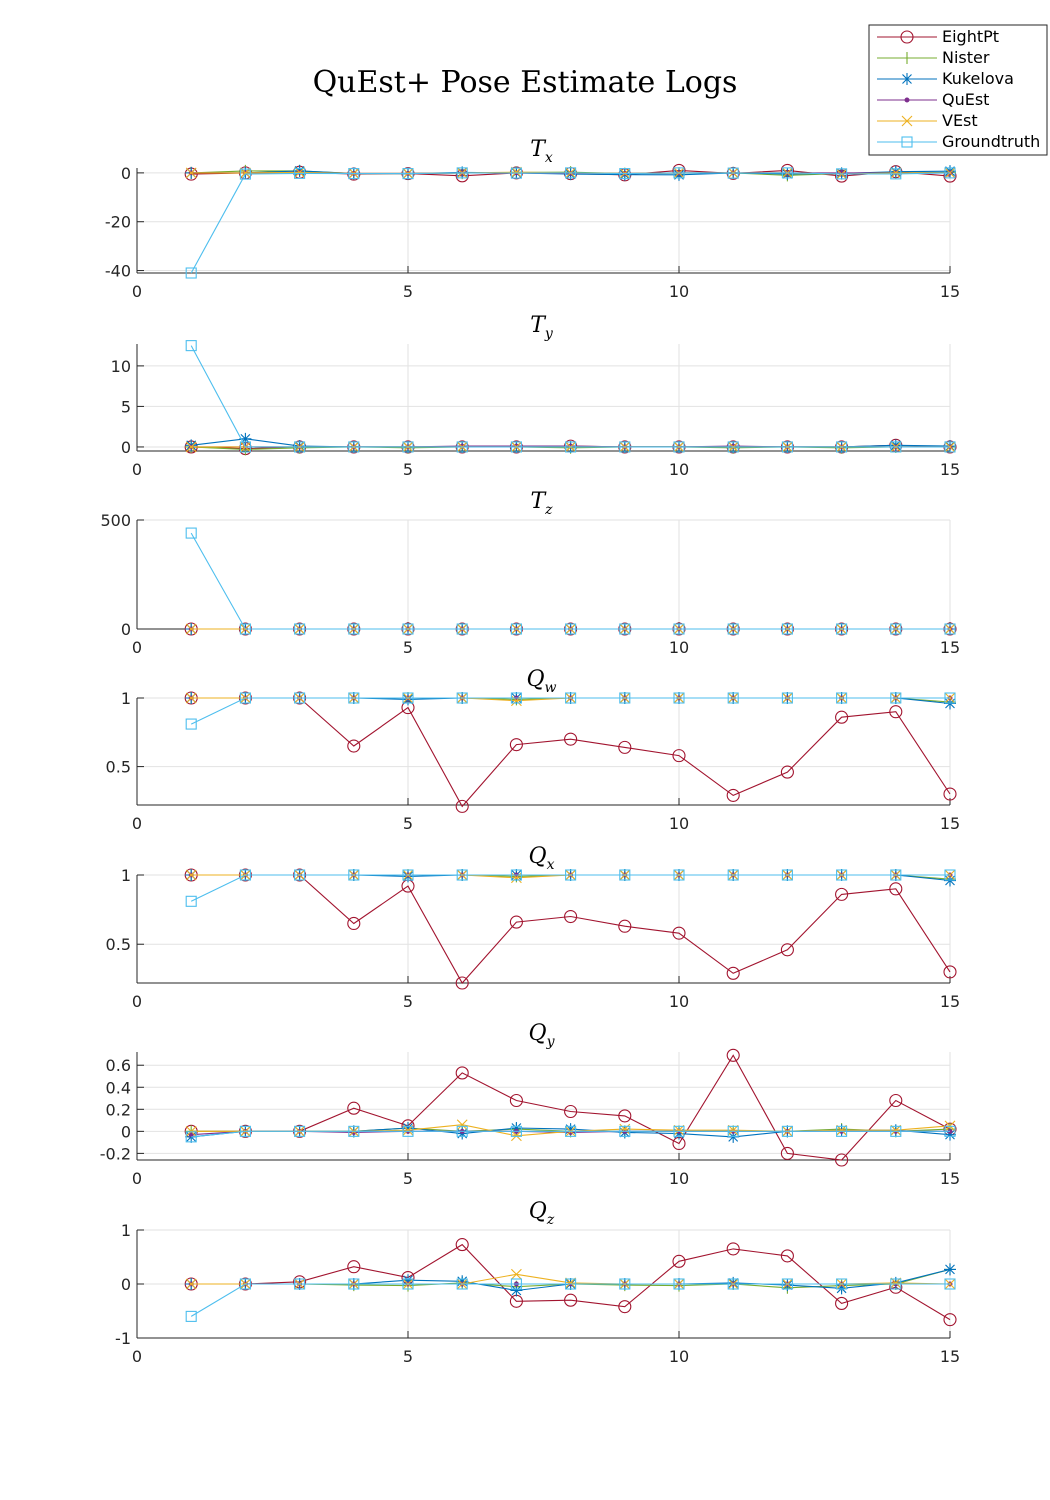 This screenshot has height=1500, width=1050. Describe the element at coordinates (978, 78) in the screenshot. I see `legend-label: Kukelova` at that location.